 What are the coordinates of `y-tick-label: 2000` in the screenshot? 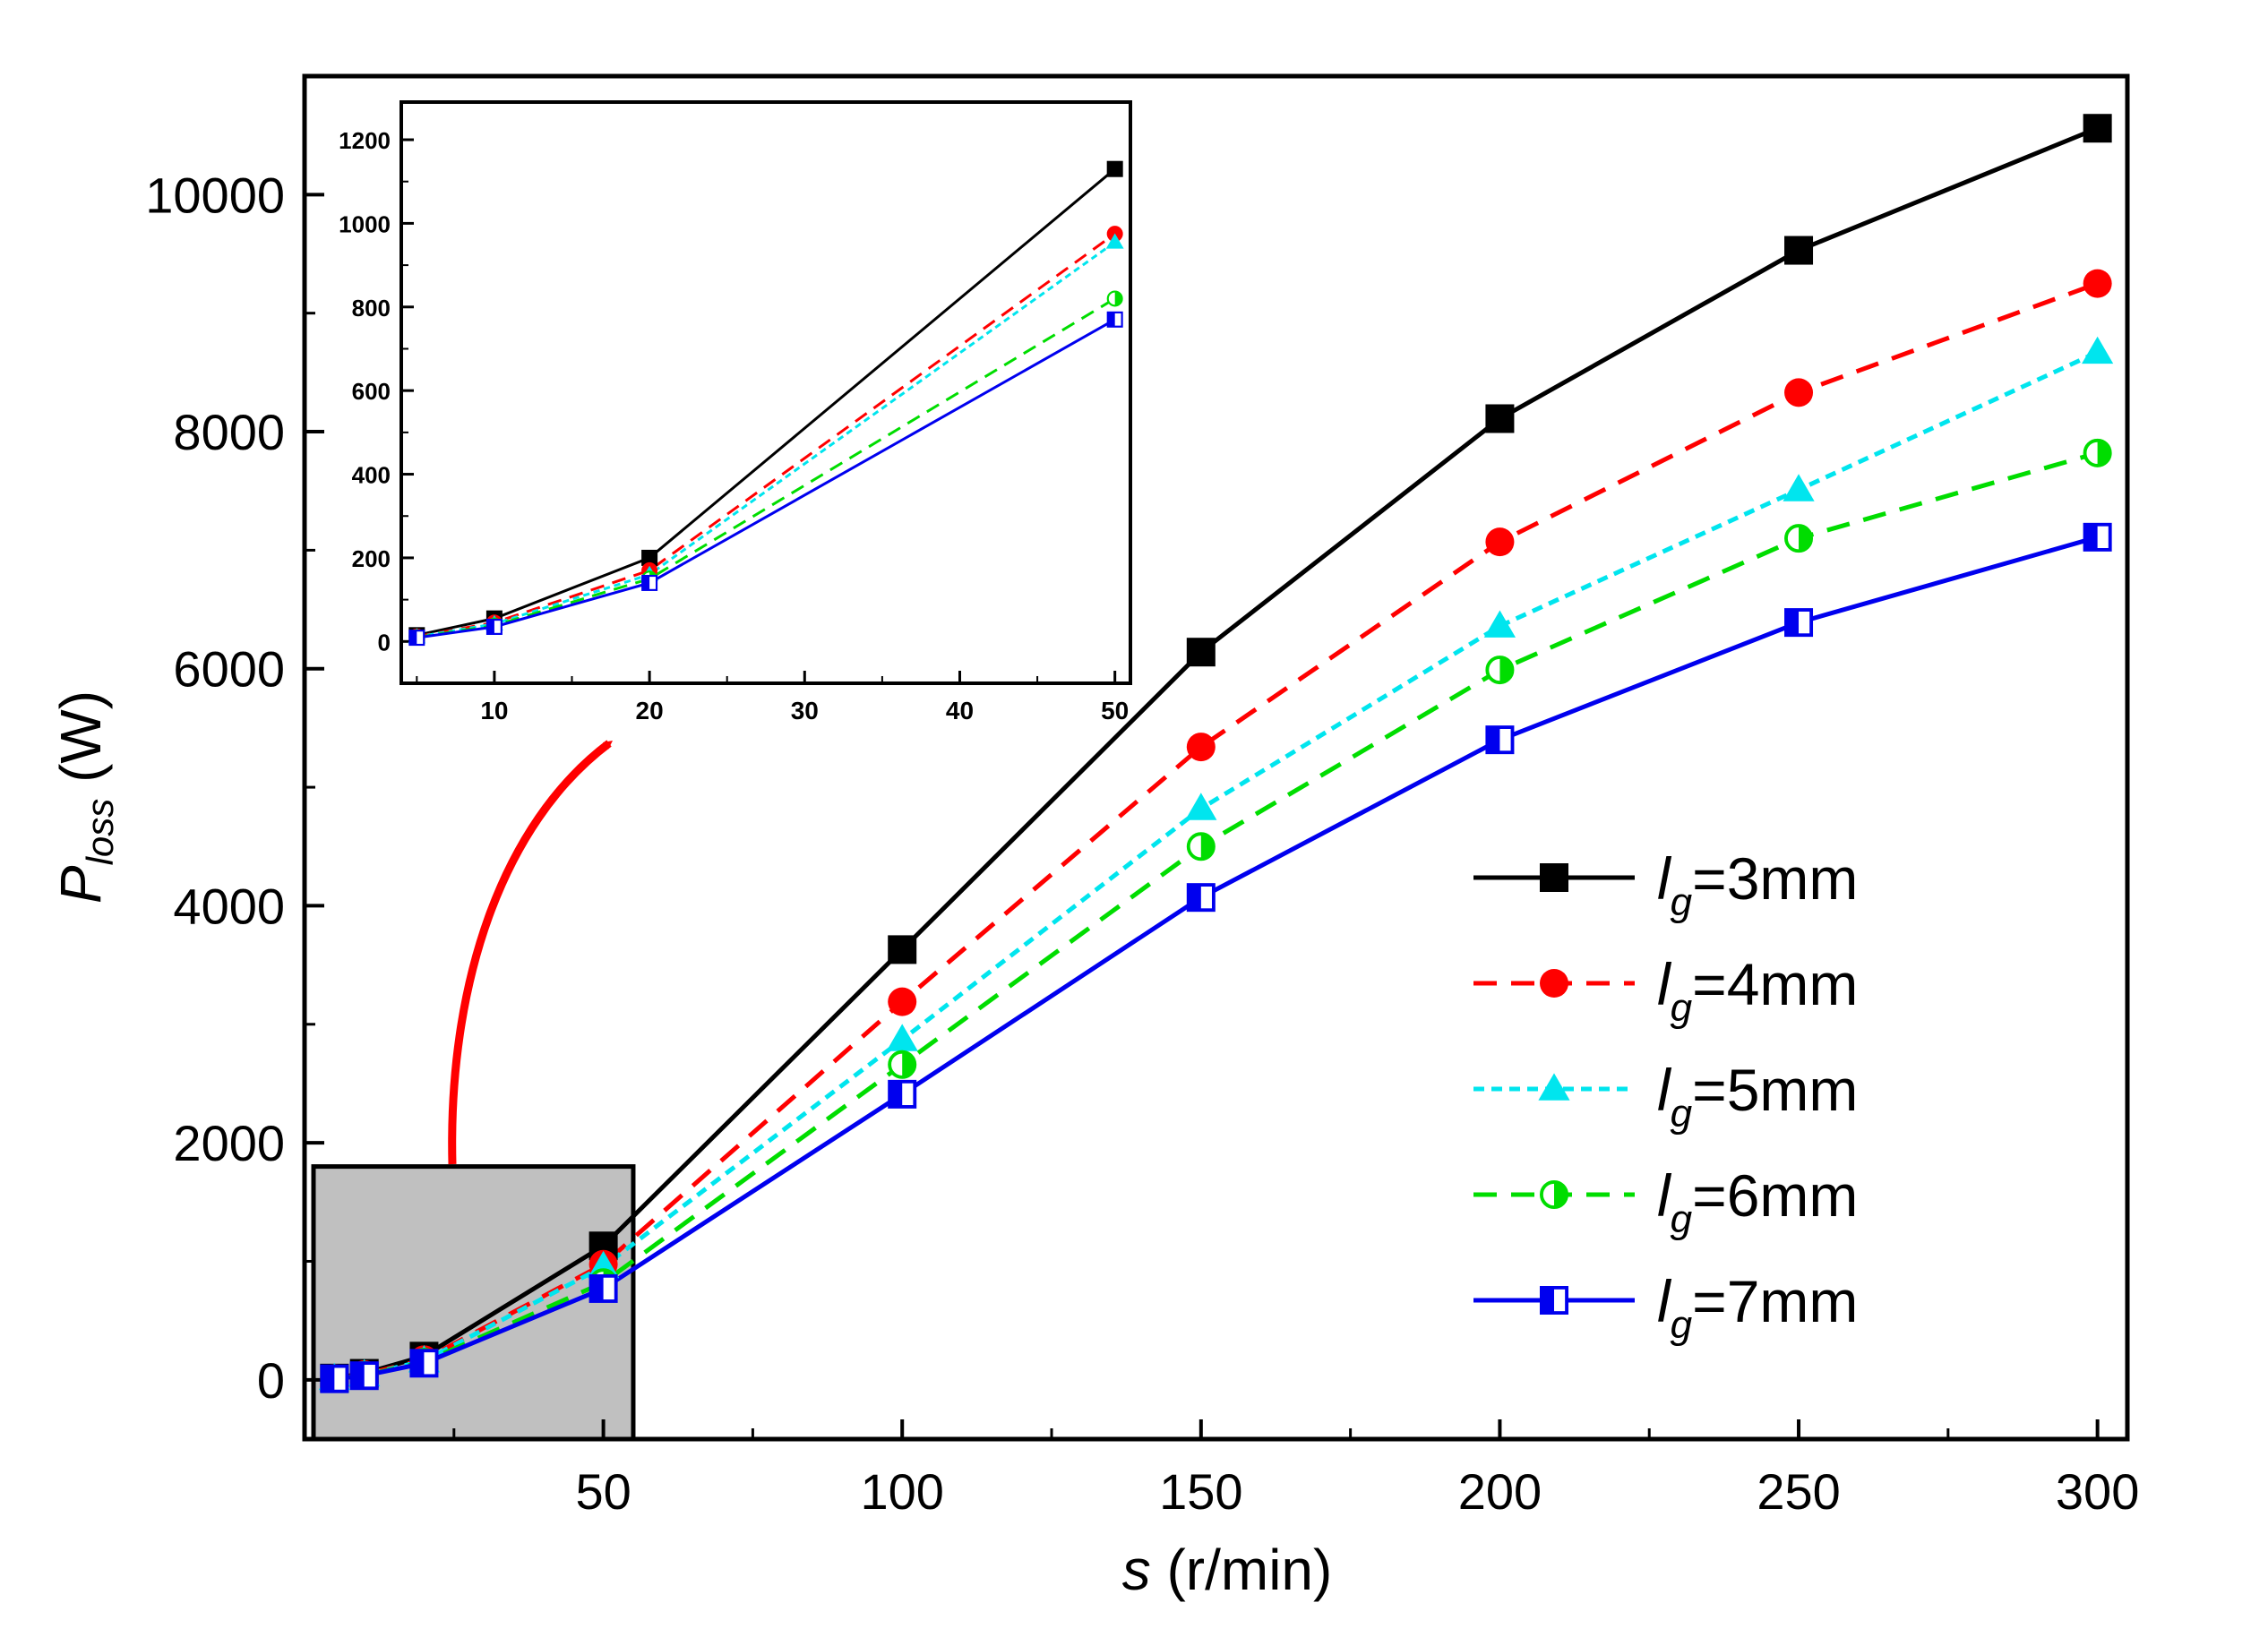 It's located at (229, 1143).